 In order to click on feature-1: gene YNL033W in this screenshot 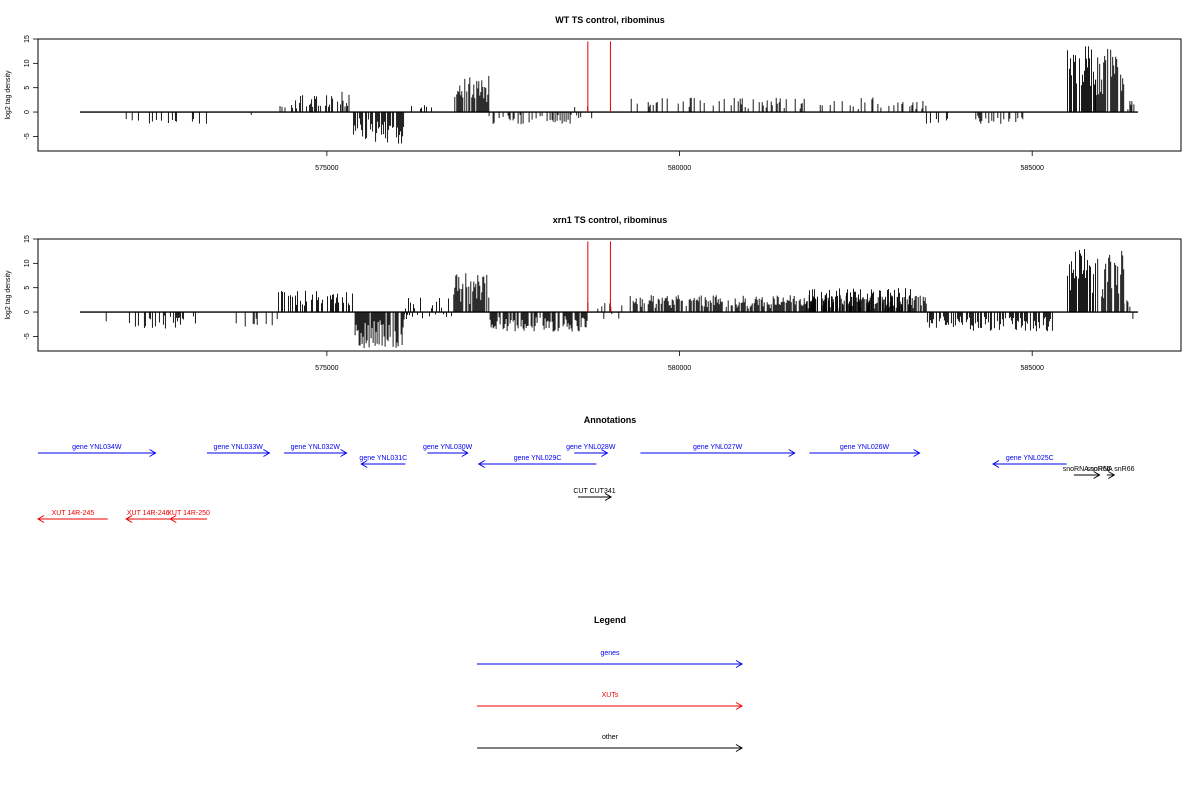, I will do `click(238, 450)`.